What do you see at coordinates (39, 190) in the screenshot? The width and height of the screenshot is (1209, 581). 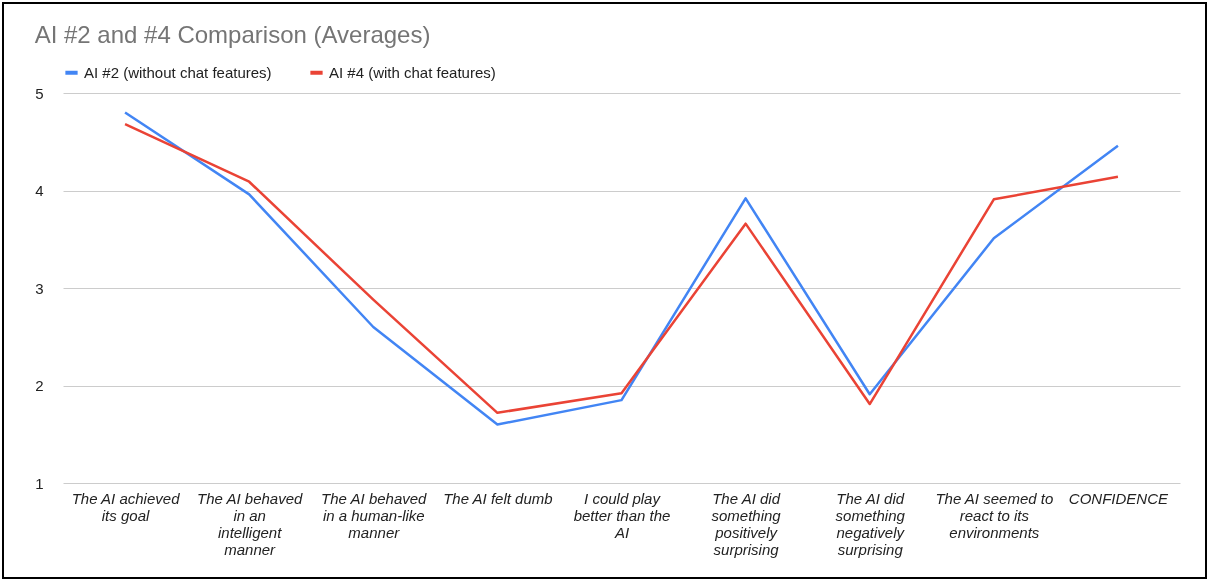 I see `y-tick-label: 4` at bounding box center [39, 190].